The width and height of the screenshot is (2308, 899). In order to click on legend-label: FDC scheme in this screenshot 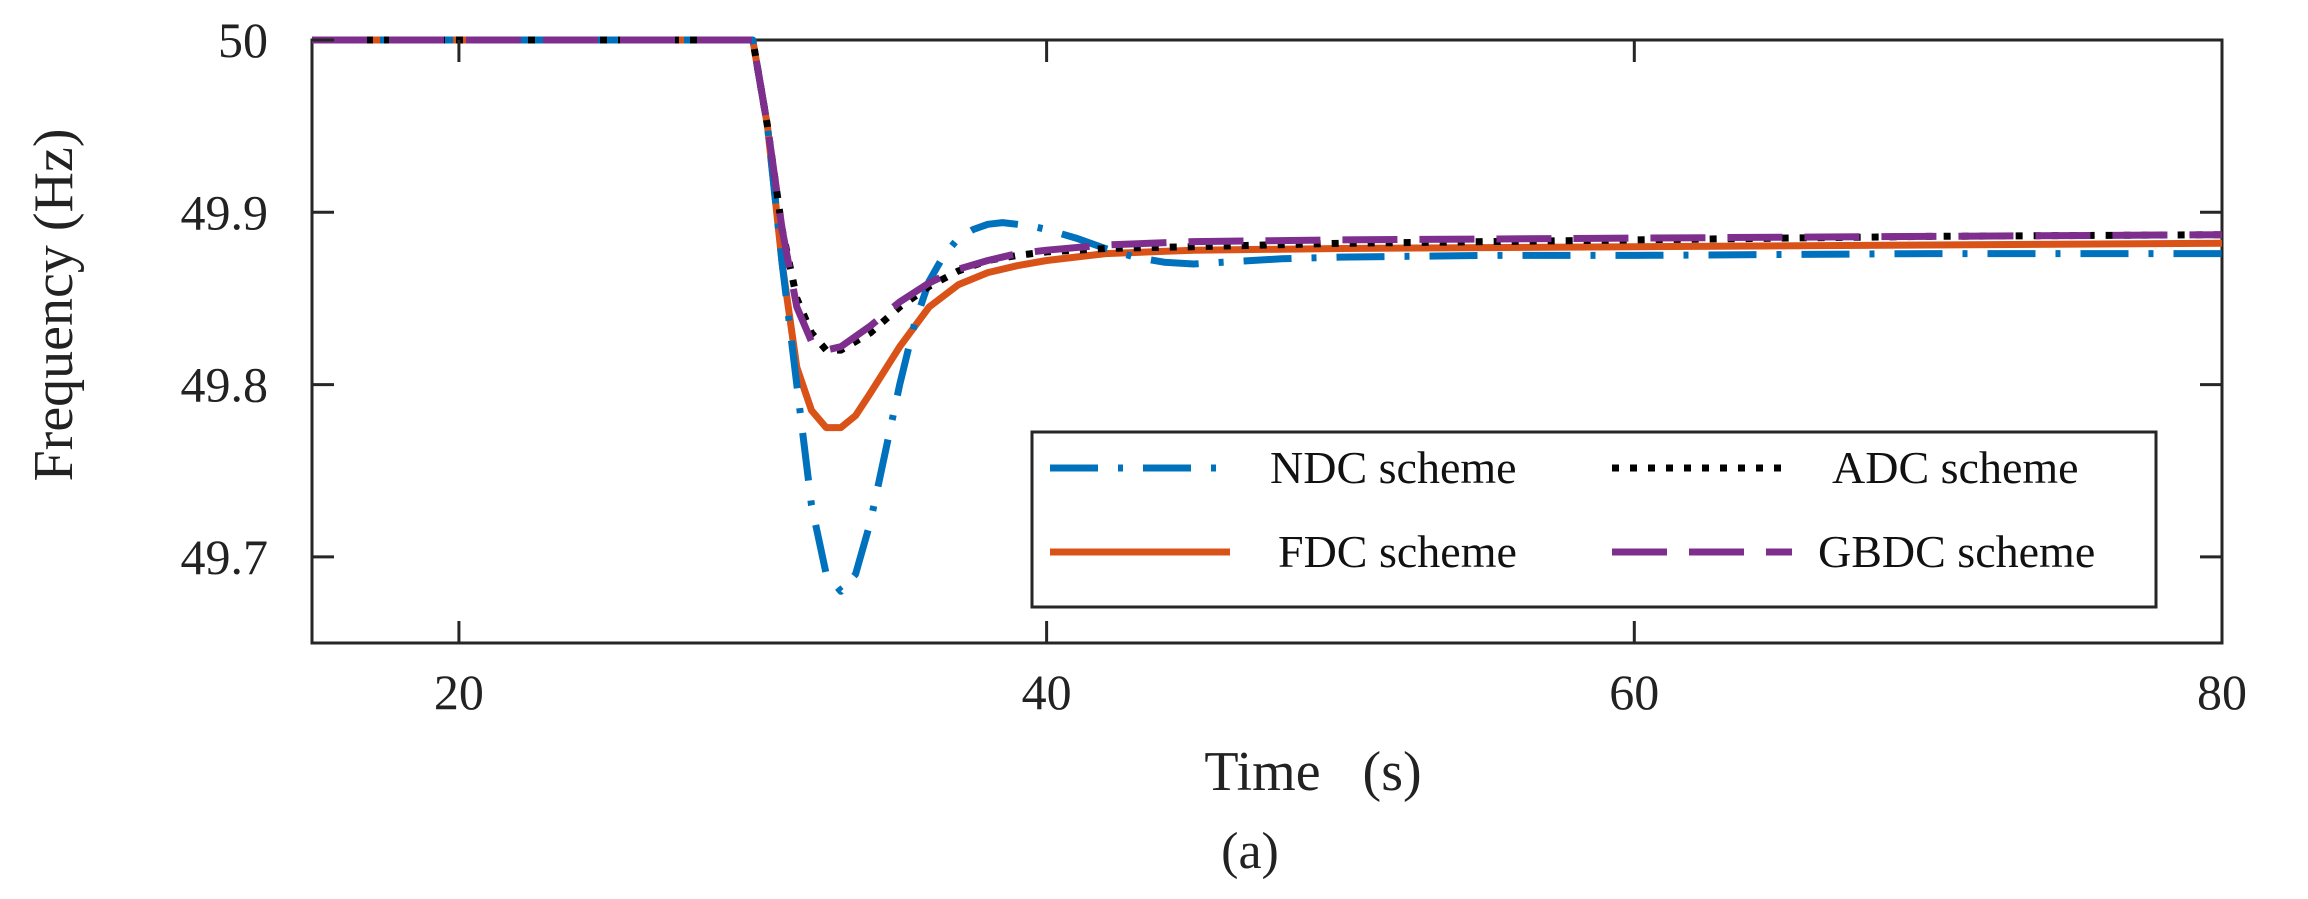, I will do `click(1397, 551)`.